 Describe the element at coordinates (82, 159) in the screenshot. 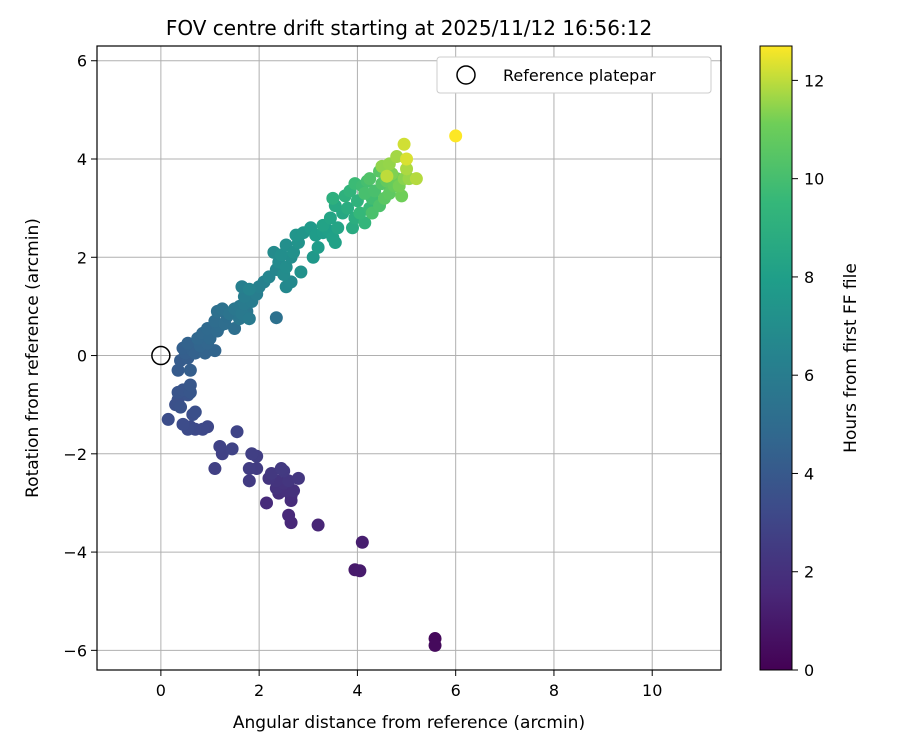

I see `y-tick-label: 4` at that location.